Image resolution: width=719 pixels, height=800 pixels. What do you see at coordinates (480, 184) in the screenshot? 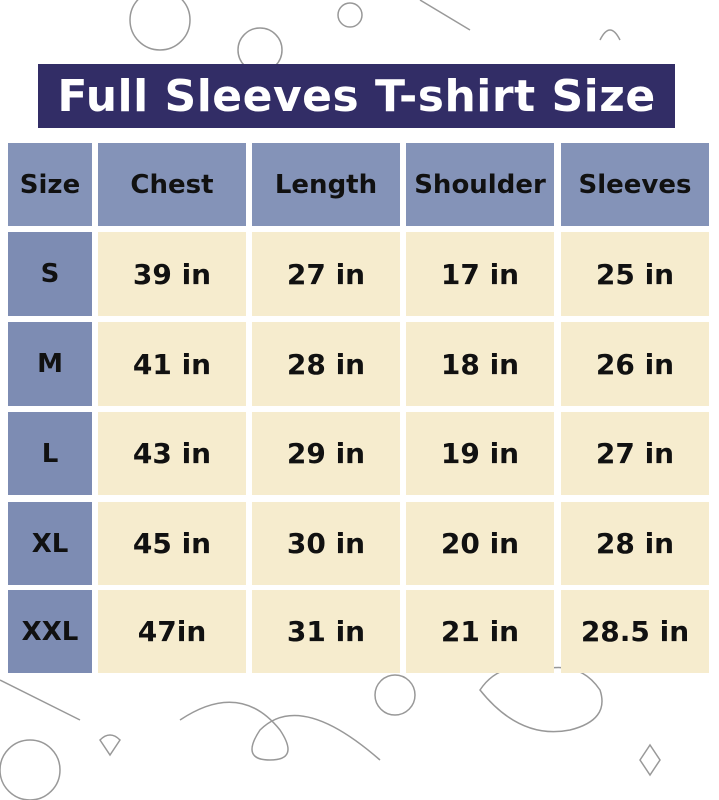
I see `header-shoulder: Shoulder` at bounding box center [480, 184].